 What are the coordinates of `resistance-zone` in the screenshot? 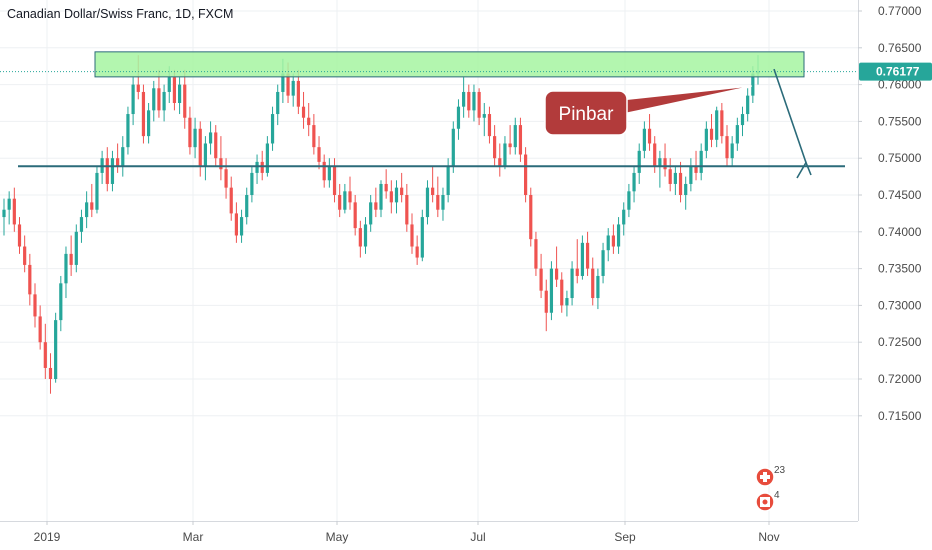 It's located at (449, 64).